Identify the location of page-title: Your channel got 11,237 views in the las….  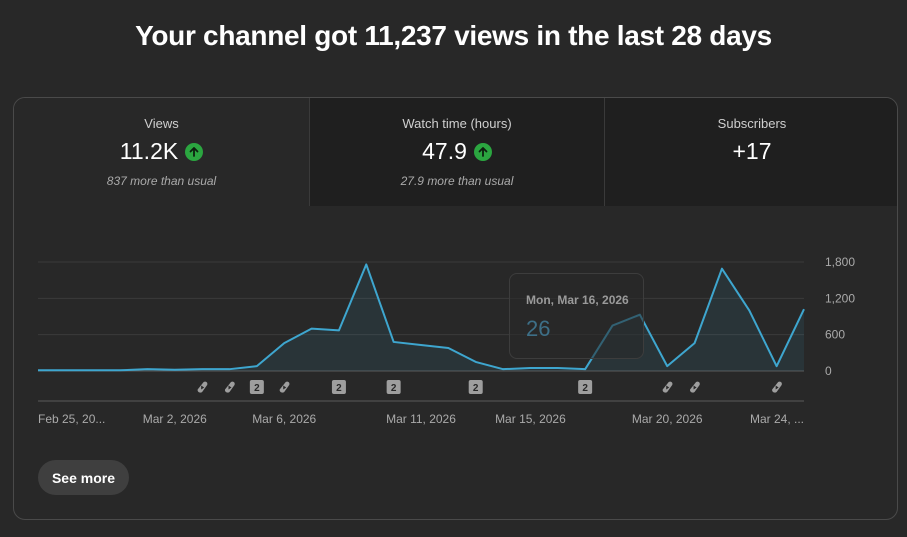
(453, 35).